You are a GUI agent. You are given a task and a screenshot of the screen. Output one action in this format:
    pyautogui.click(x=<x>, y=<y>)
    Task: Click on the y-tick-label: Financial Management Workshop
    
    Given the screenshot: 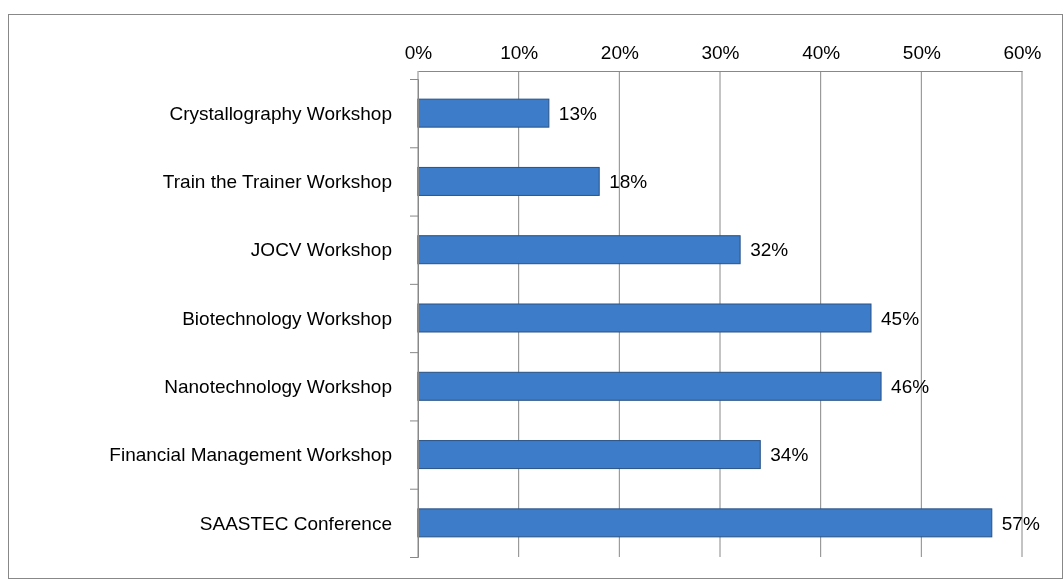 What is the action you would take?
    pyautogui.click(x=250, y=455)
    